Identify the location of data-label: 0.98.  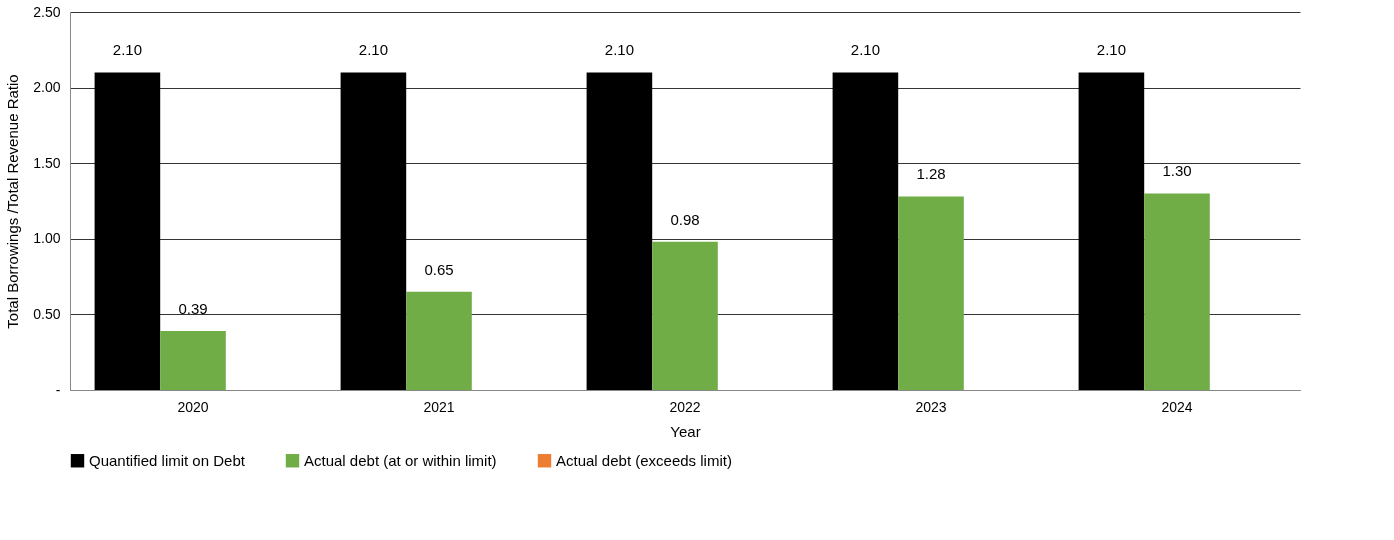
(685, 219).